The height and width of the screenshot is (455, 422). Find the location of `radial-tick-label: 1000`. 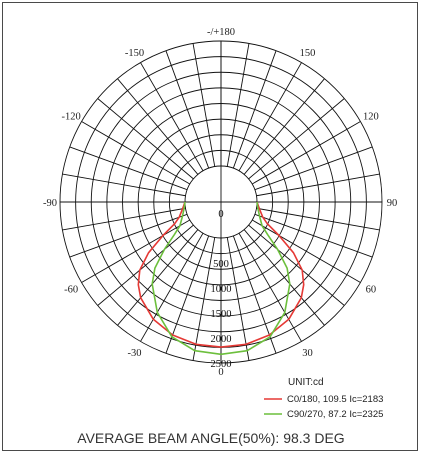

radial-tick-label: 1000 is located at coordinates (221, 289).